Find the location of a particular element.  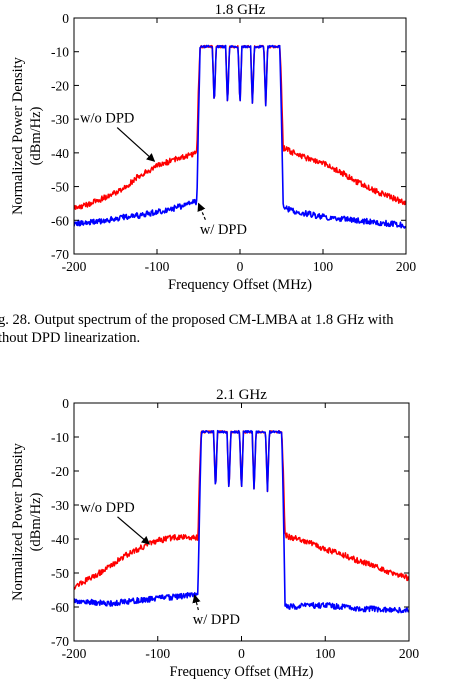

chart-title: 1.8 GHz is located at coordinates (240, 10).